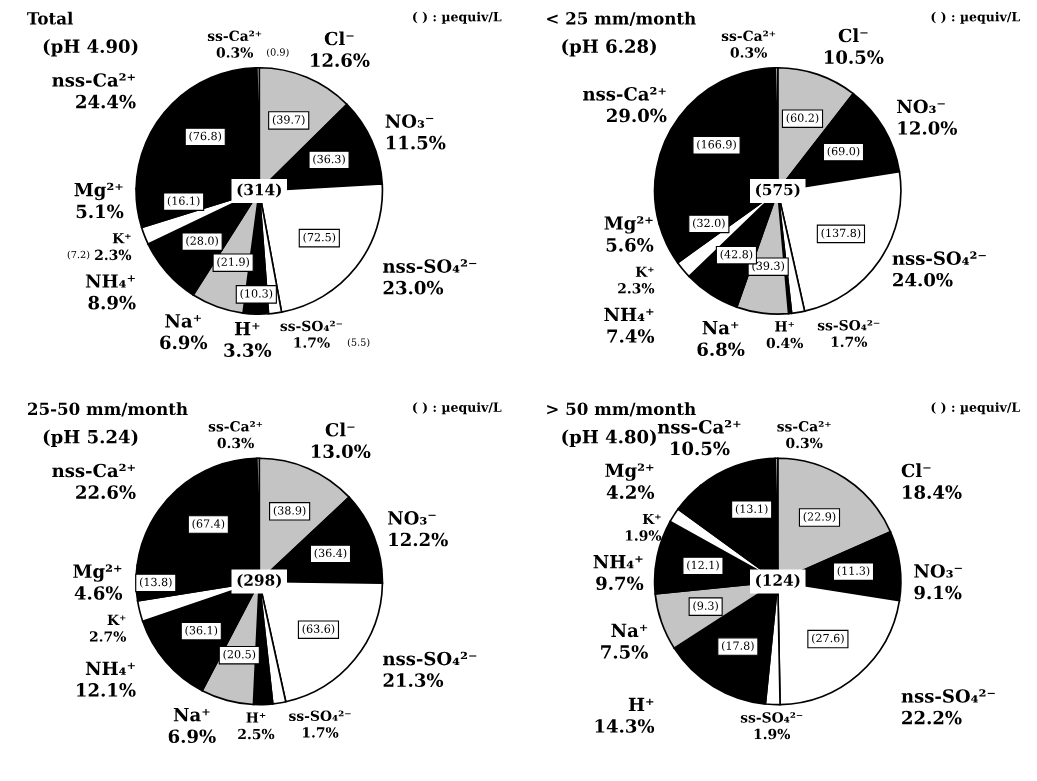 Image resolution: width=1037 pixels, height=781 pixels. I want to click on data-label: 24.4%, so click(106, 101).